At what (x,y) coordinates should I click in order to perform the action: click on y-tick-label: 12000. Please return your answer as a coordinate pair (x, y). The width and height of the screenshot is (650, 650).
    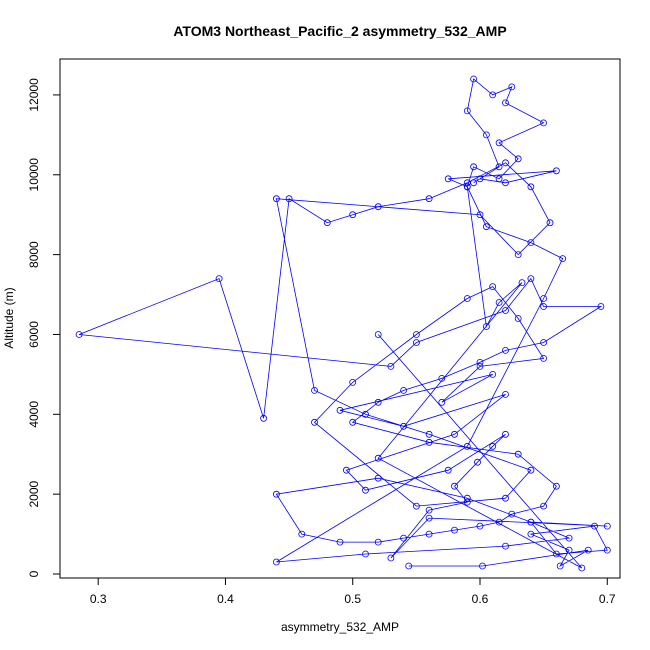
    Looking at the image, I should click on (34, 95).